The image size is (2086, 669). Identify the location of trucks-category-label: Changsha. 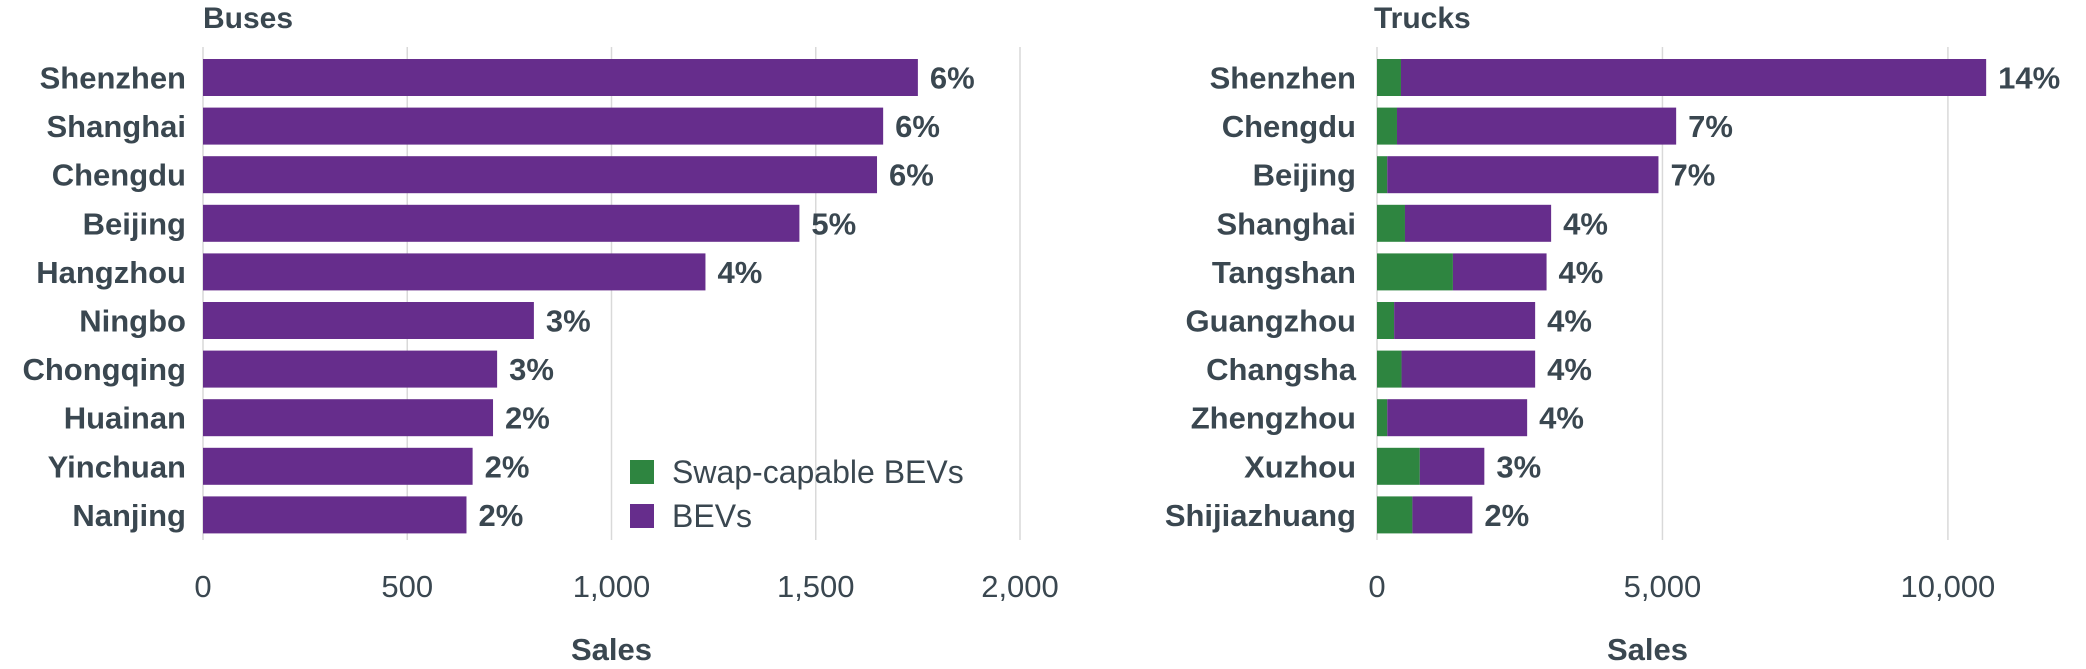
(1281, 369).